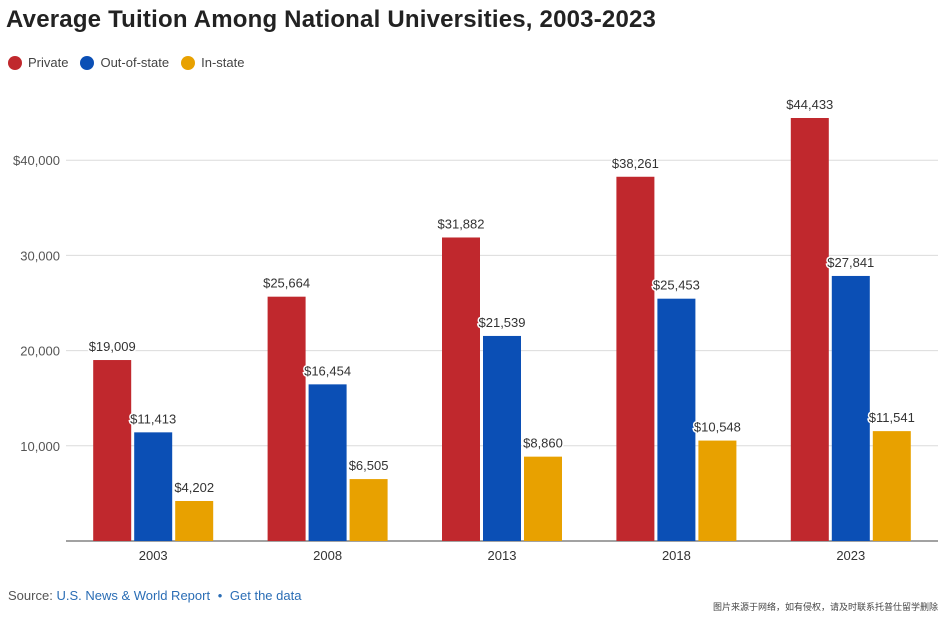 The width and height of the screenshot is (942, 618). I want to click on legend-item-private: Private, so click(38, 62).